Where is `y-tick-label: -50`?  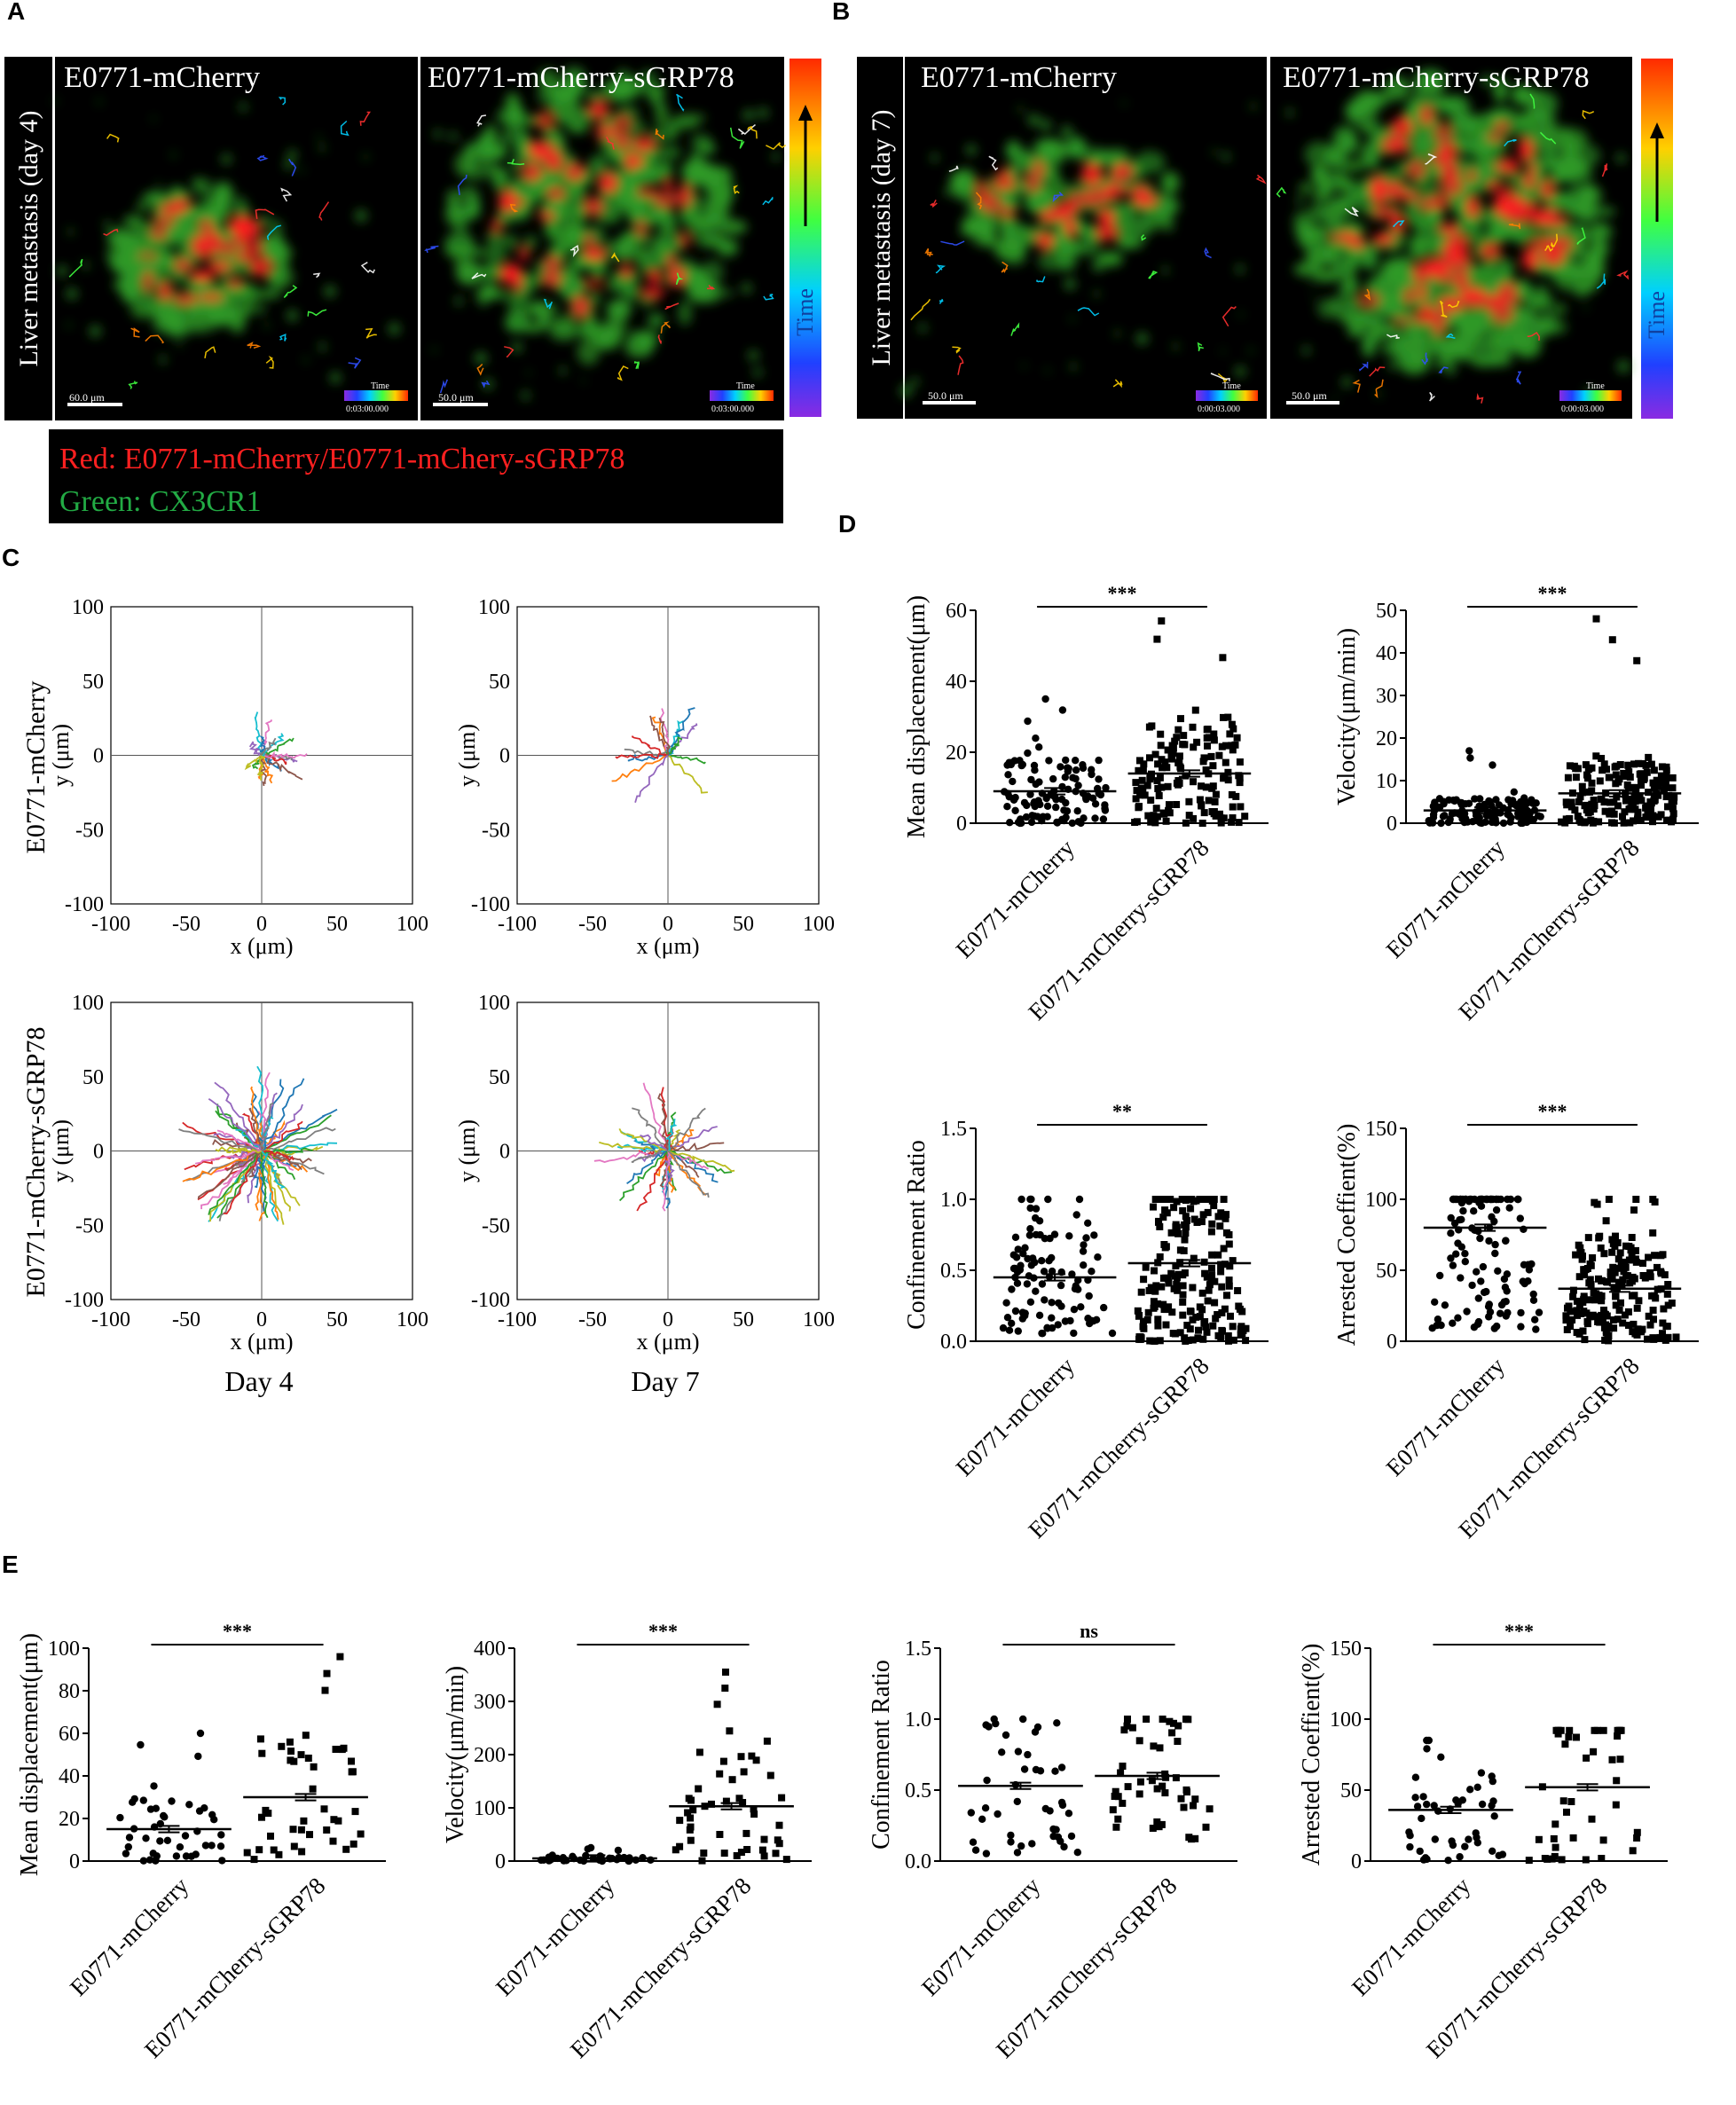 y-tick-label: -50 is located at coordinates (496, 1225).